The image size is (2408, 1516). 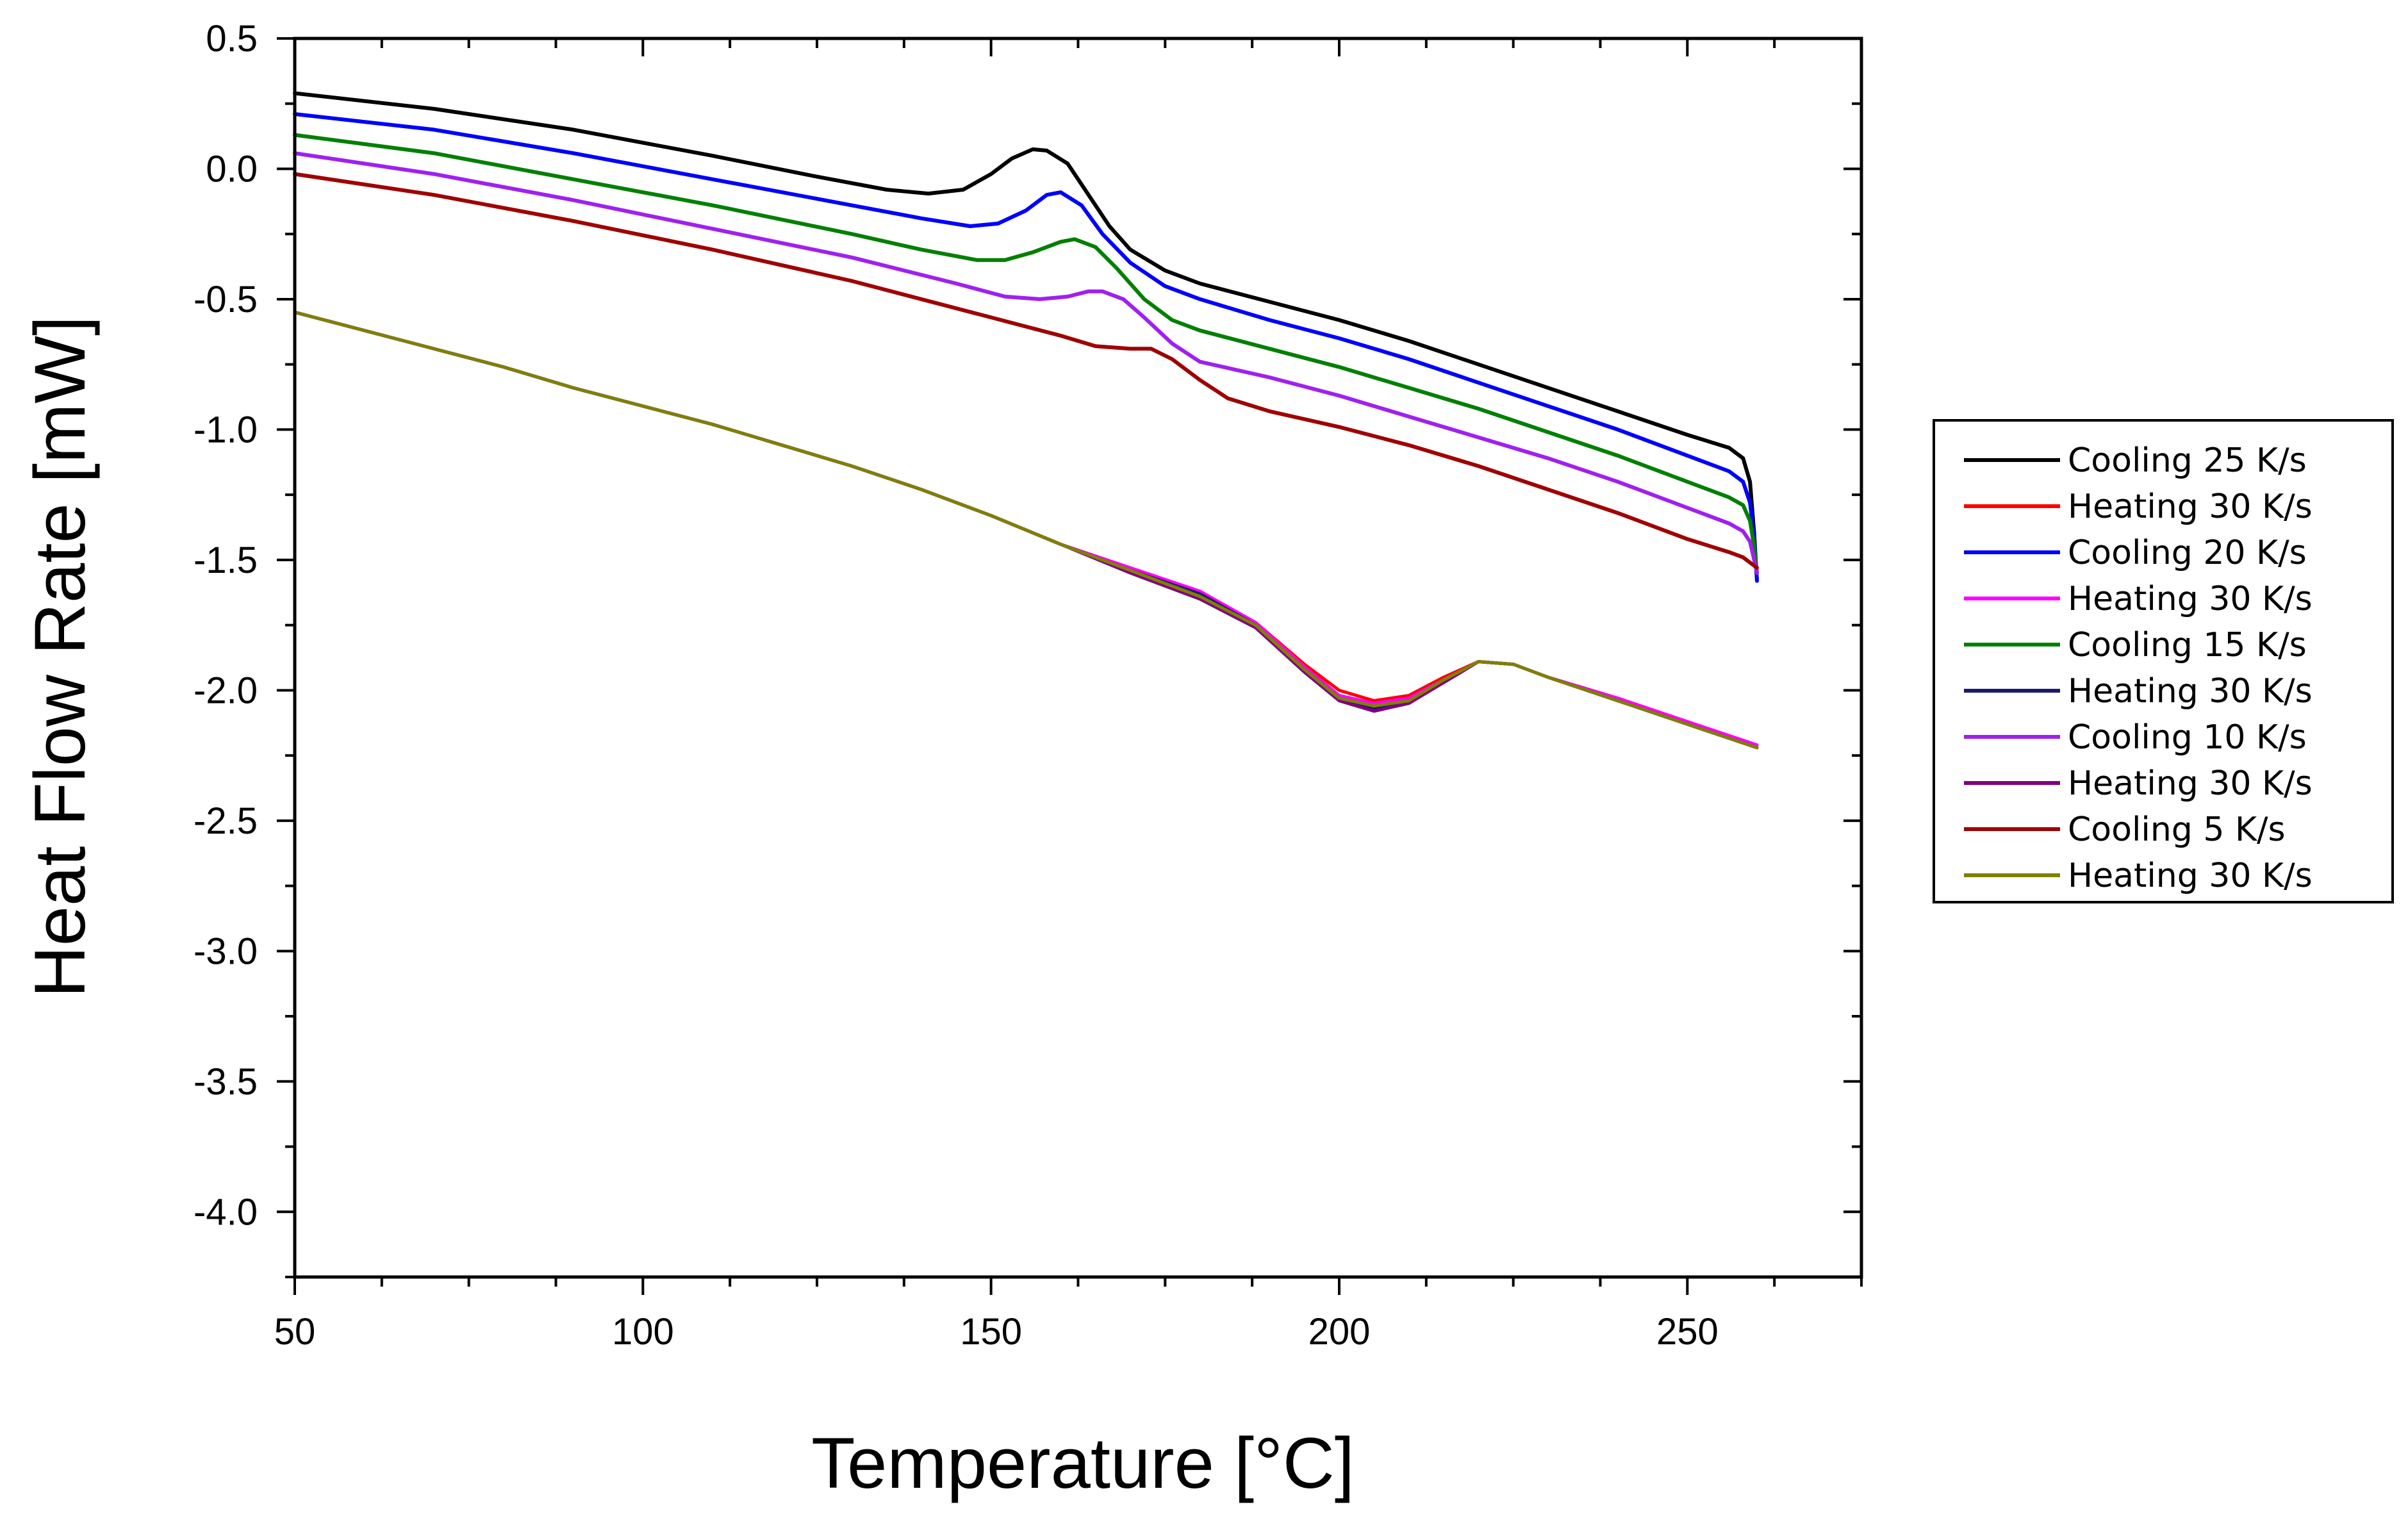 I want to click on x-tick-label: 50, so click(x=295, y=1332).